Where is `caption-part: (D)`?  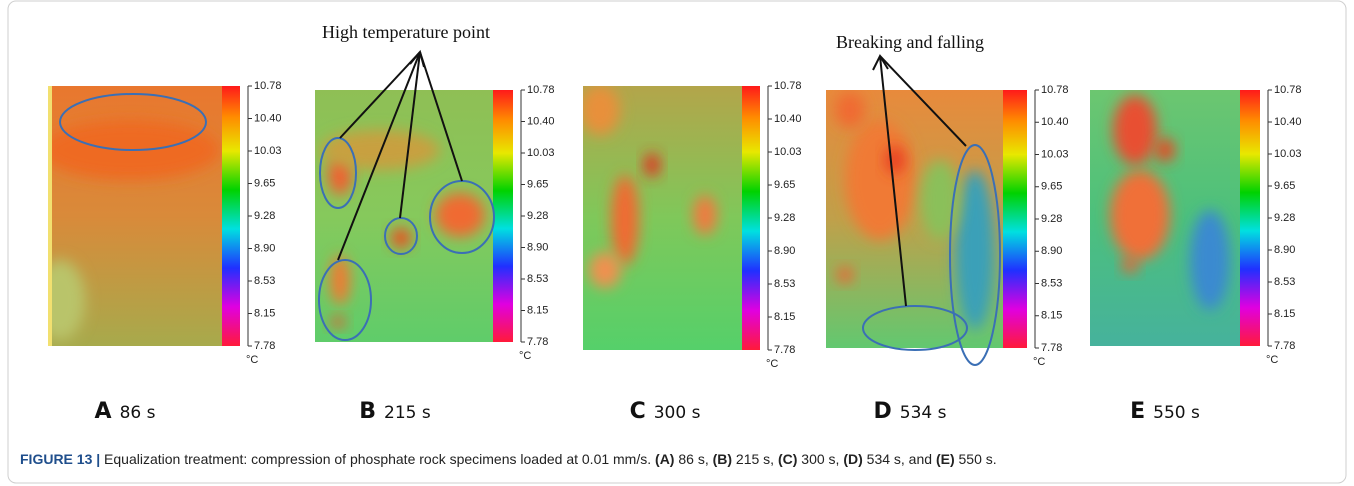 caption-part: (D) is located at coordinates (852, 459).